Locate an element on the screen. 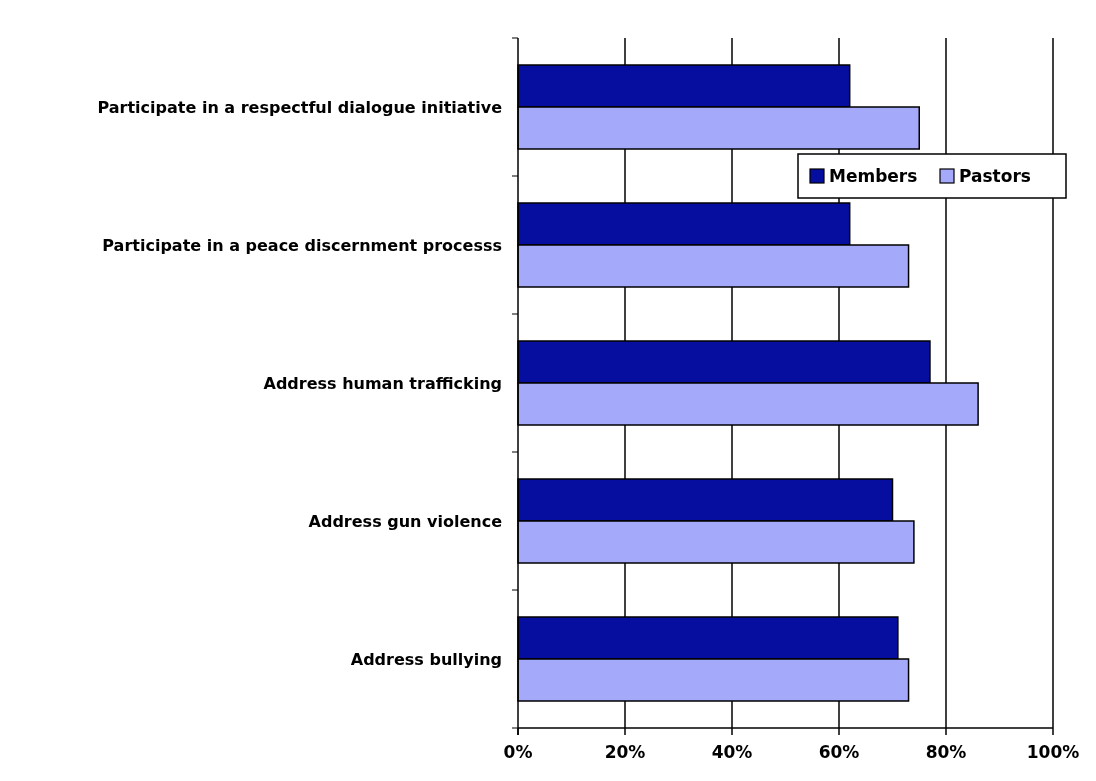 The width and height of the screenshot is (1096, 781). x-tick-label: 40% is located at coordinates (732, 752).